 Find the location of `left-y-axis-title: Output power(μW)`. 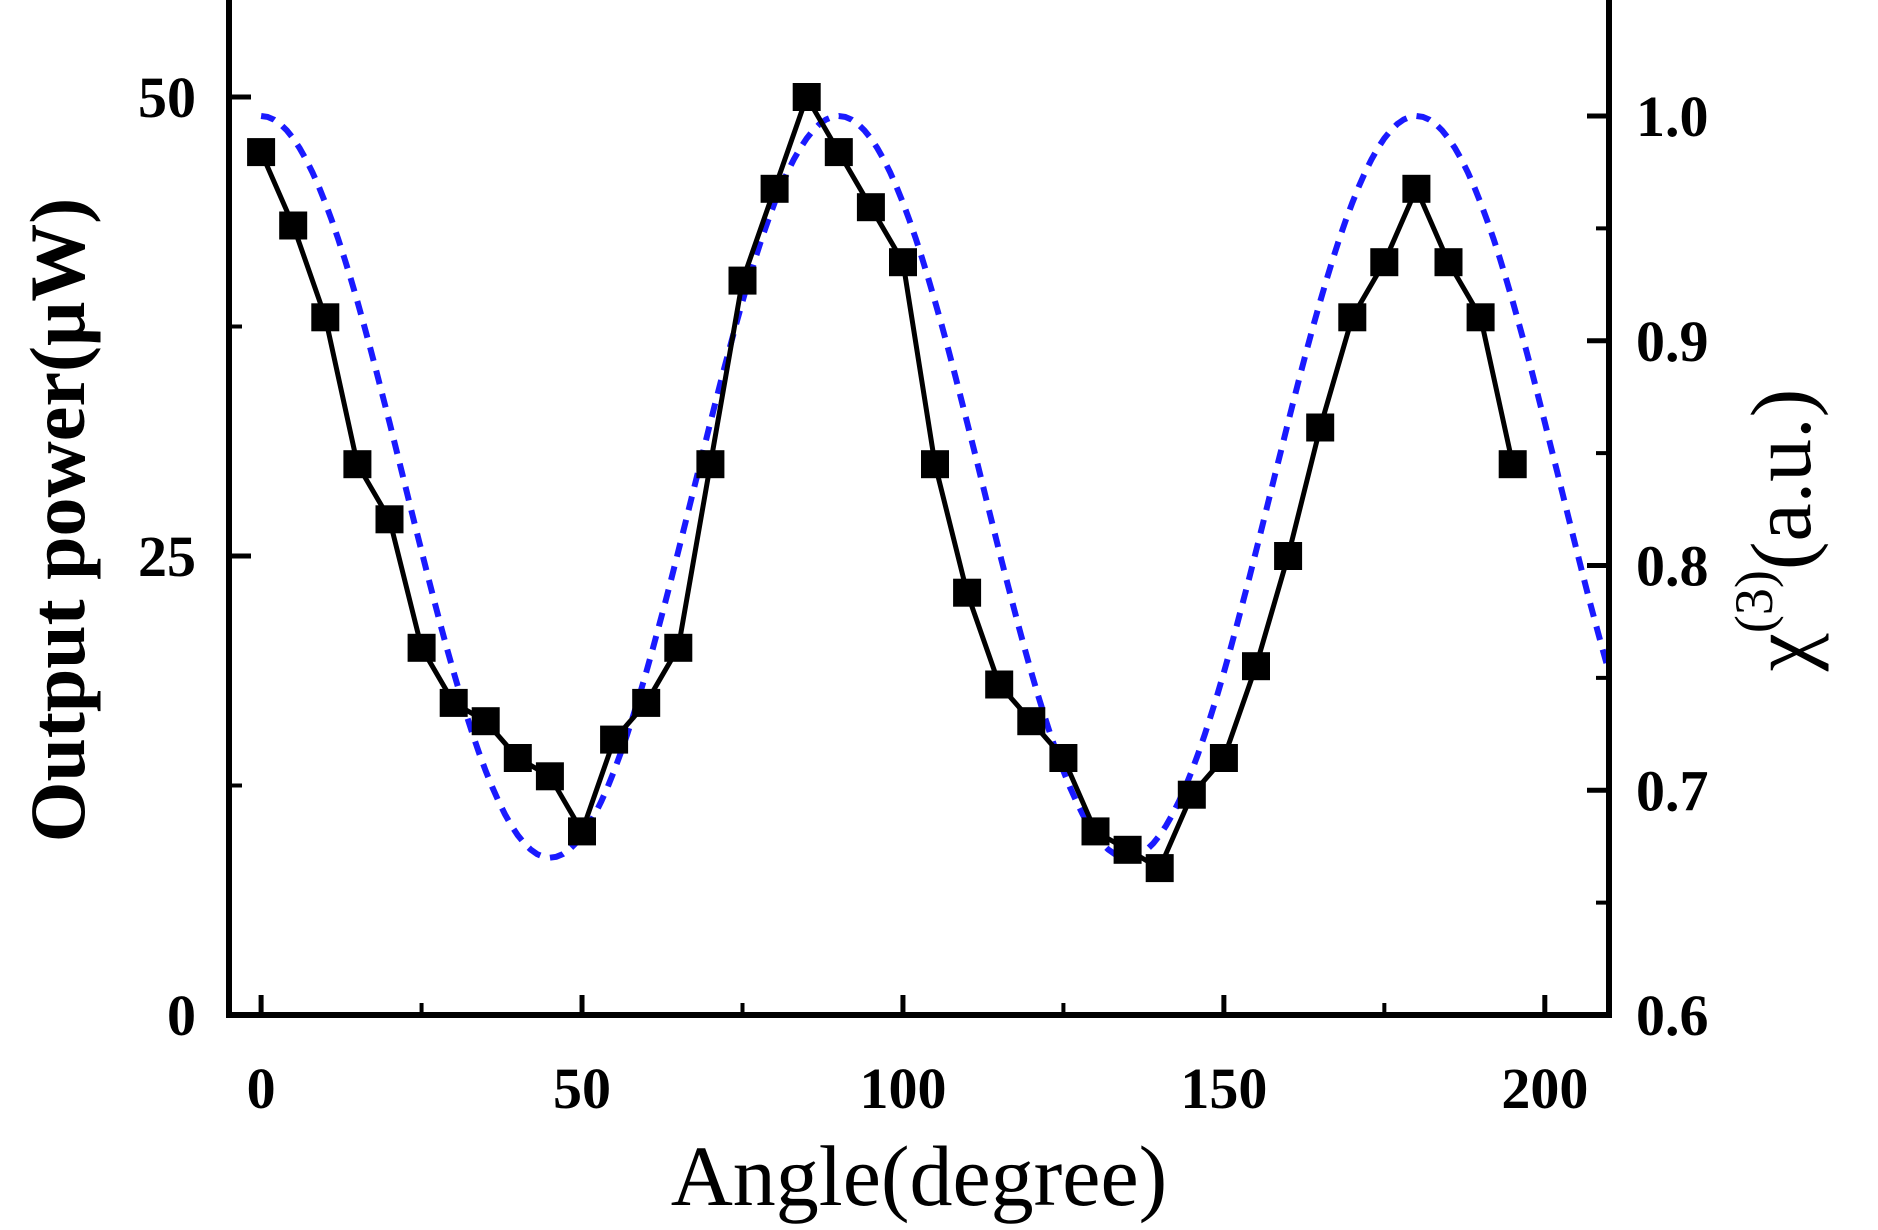

left-y-axis-title: Output power(μW) is located at coordinates (57, 520).